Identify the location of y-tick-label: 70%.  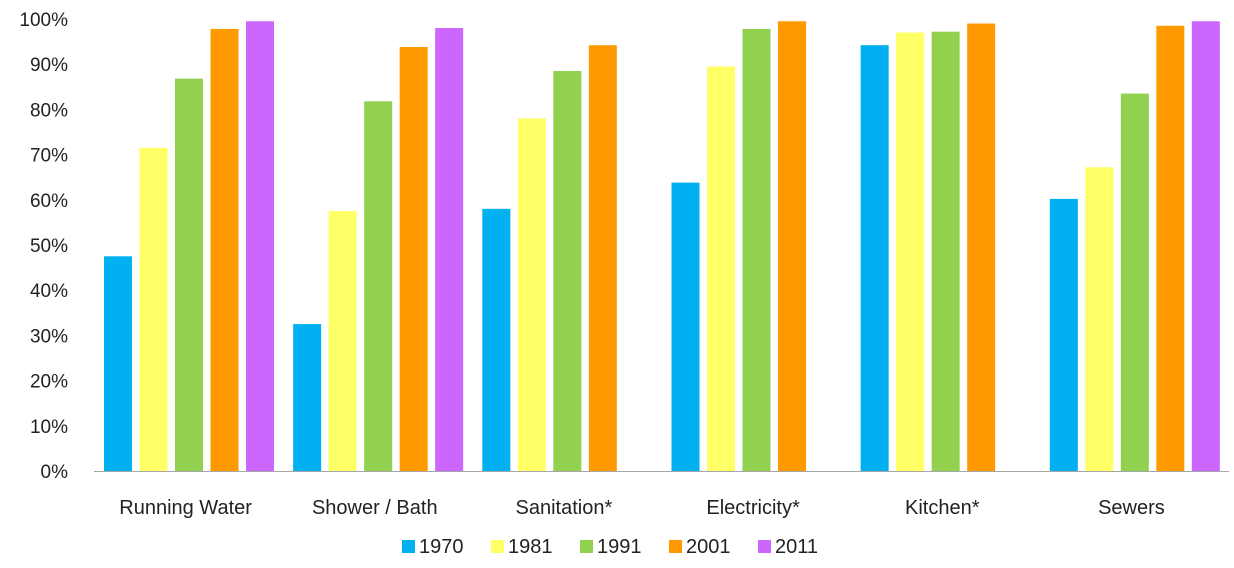
(49, 156).